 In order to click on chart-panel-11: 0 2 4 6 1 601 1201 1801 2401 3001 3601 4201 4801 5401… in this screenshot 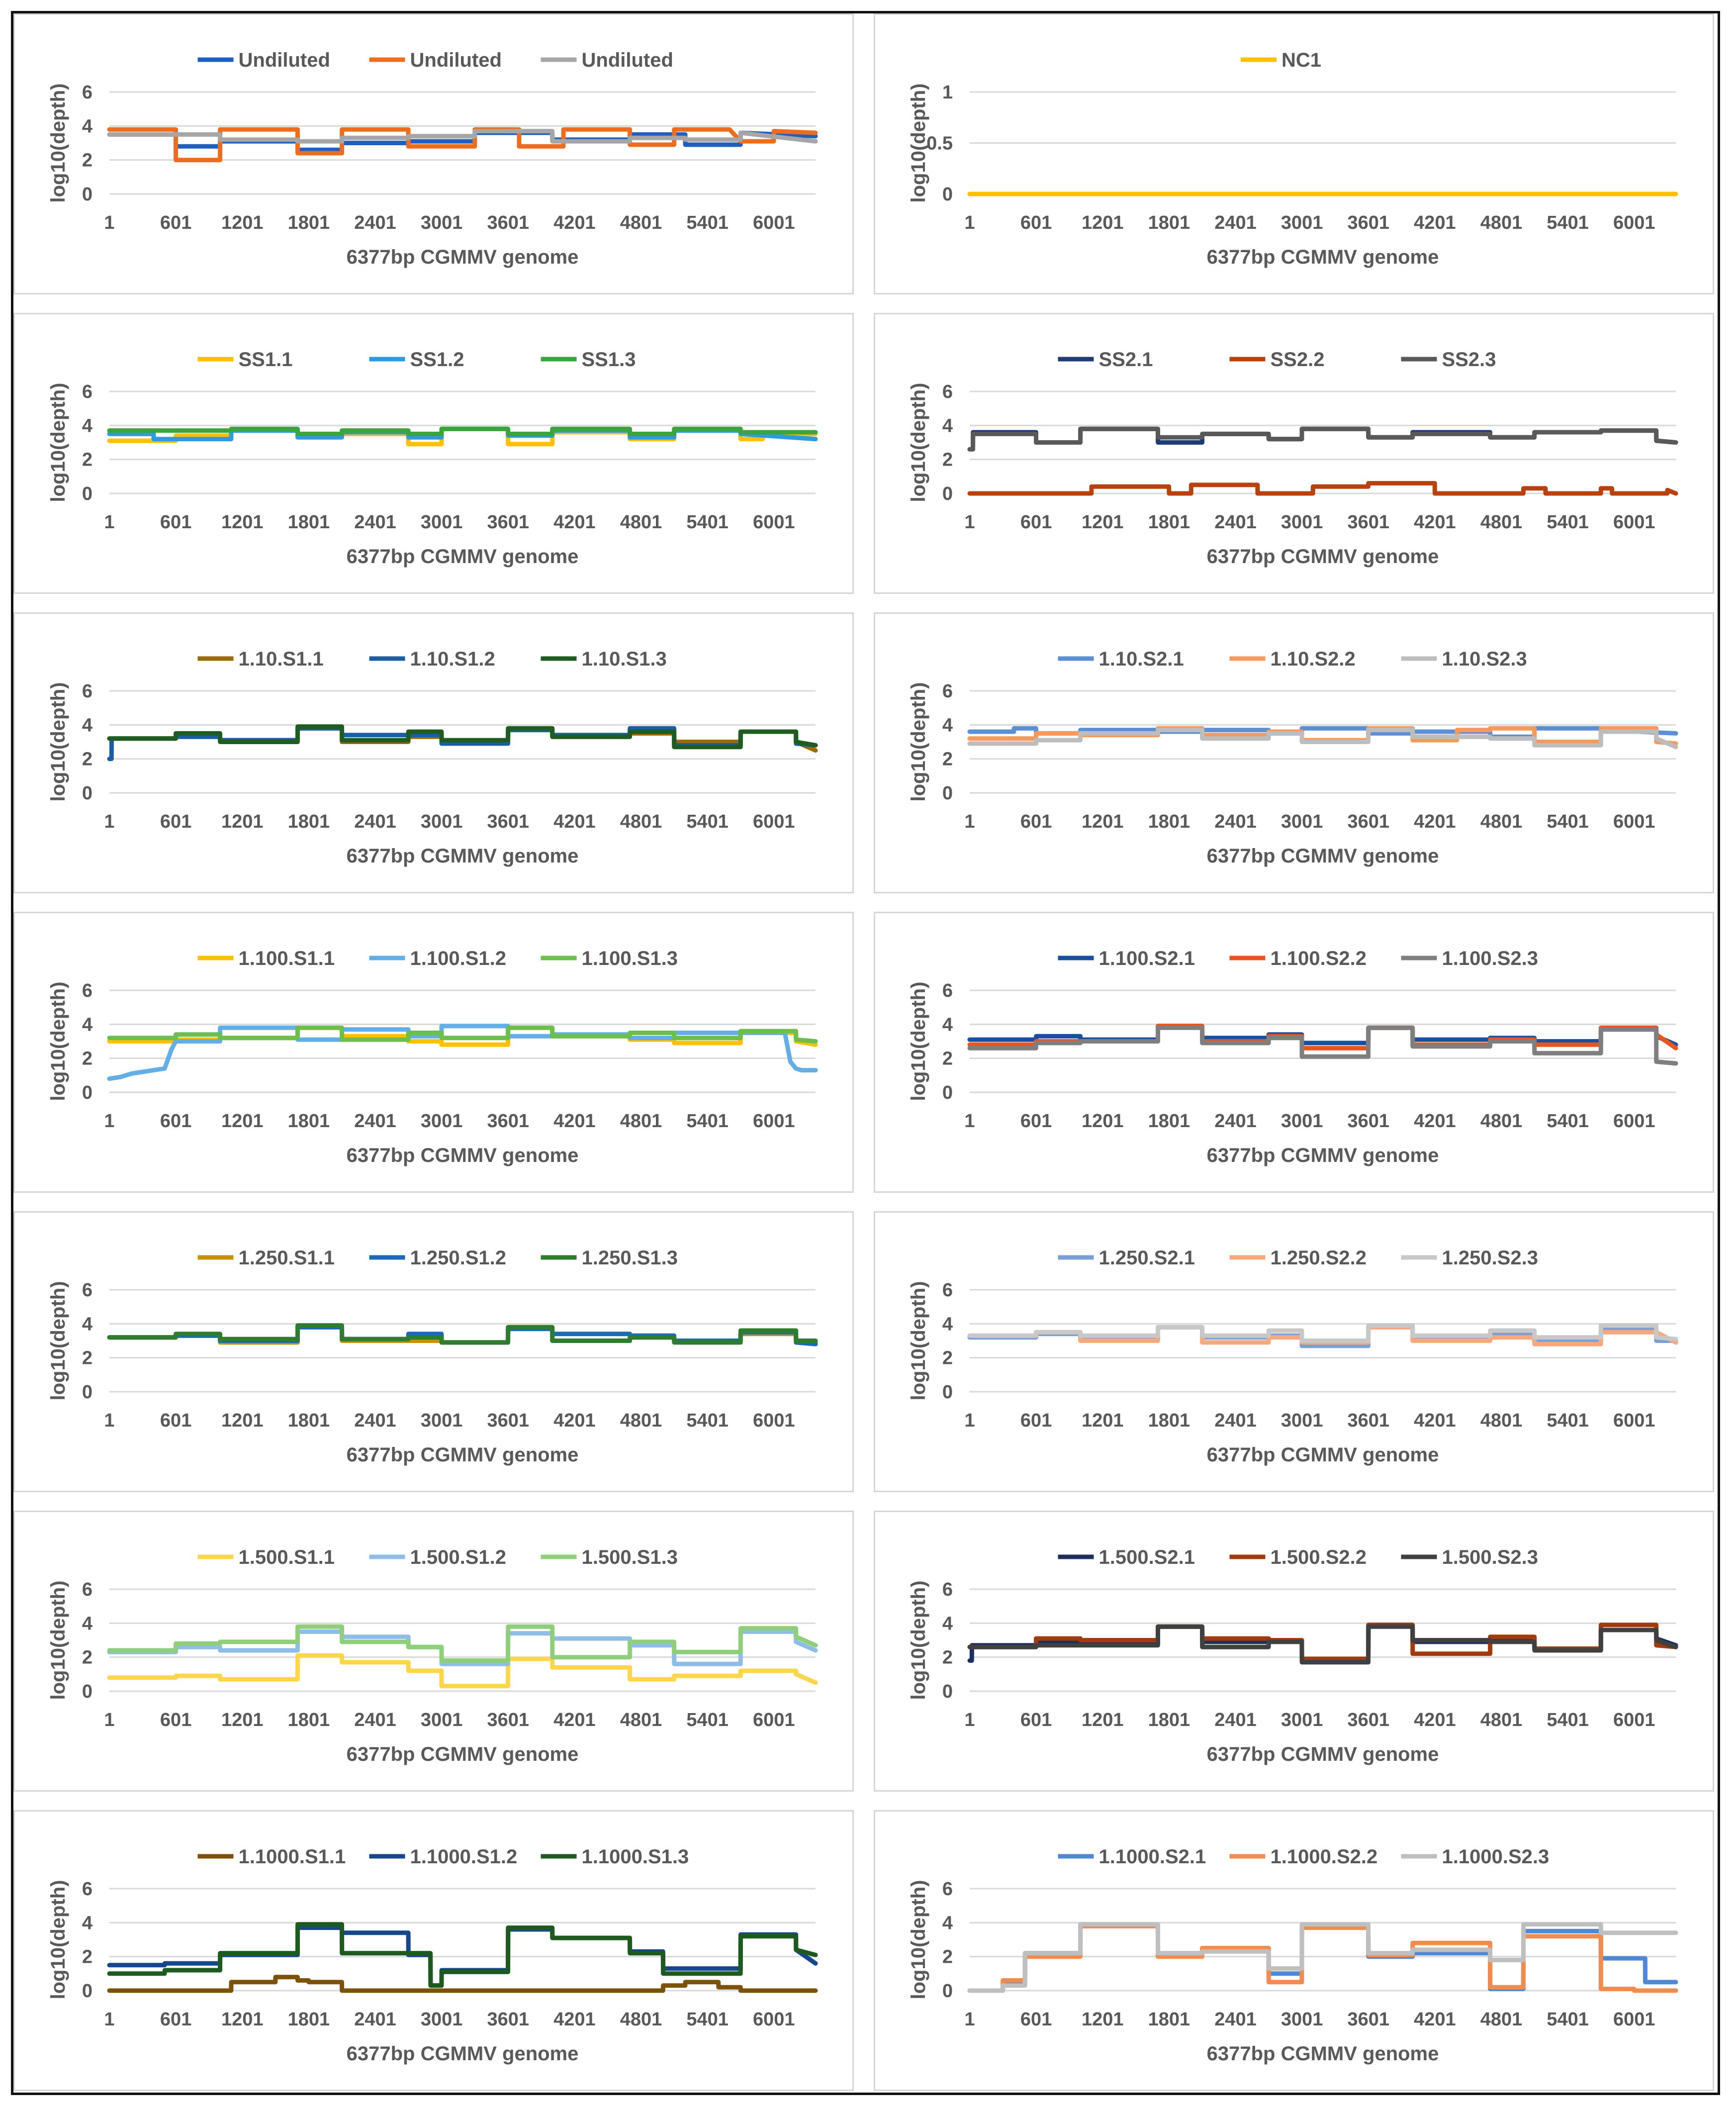, I will do `click(434, 1651)`.